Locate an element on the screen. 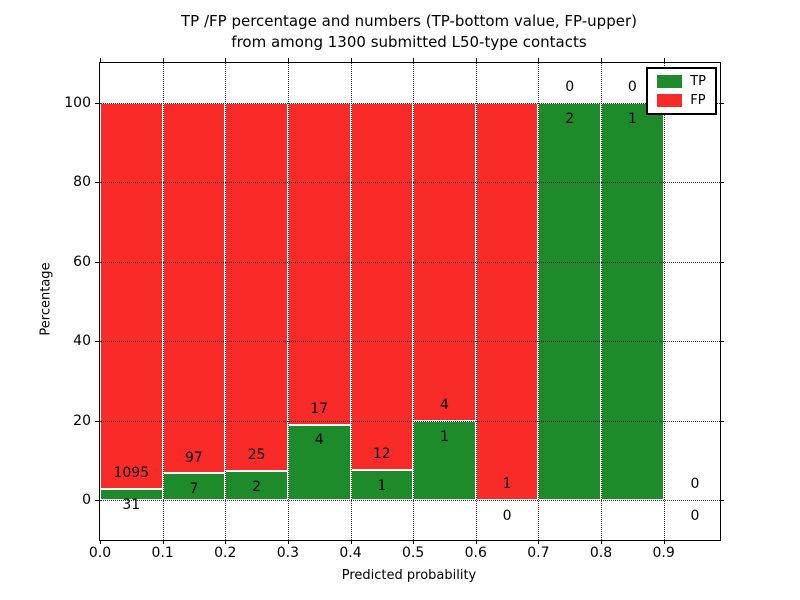 This screenshot has width=800, height=600. x-tick-label: 0.1 is located at coordinates (162, 553).